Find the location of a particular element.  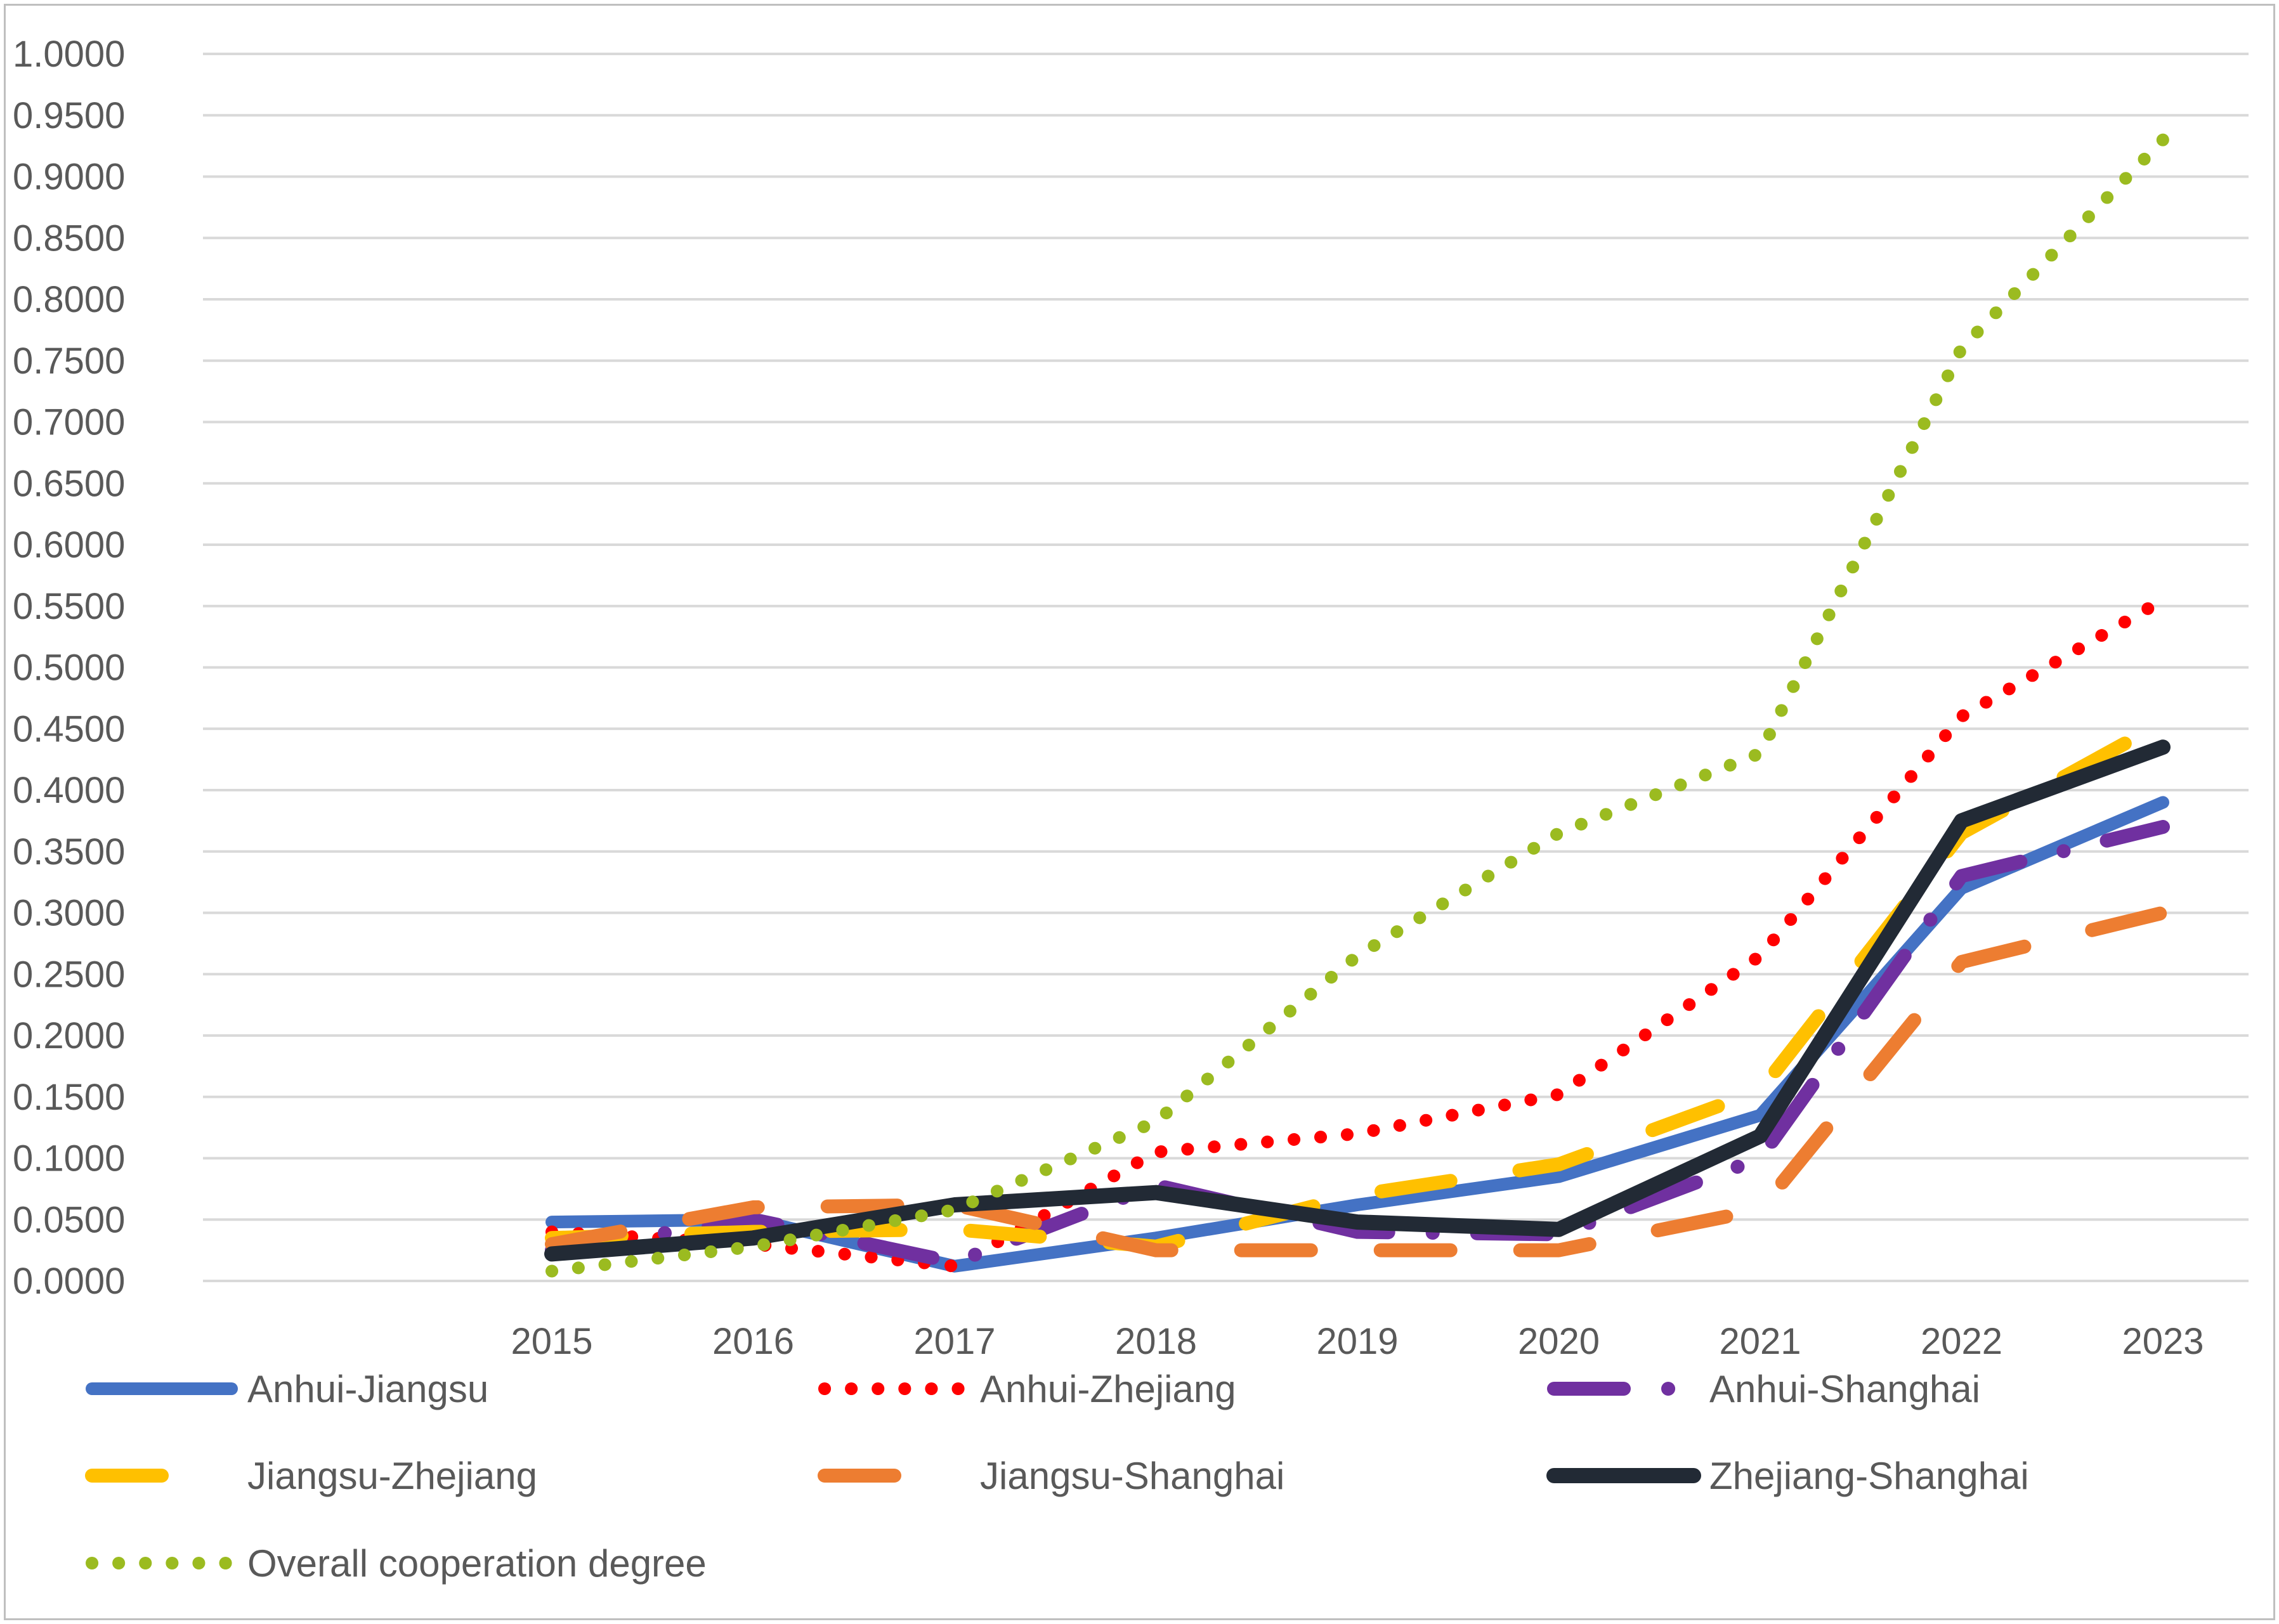

legend-label: Anhui-Jiangsu is located at coordinates (367, 1389).